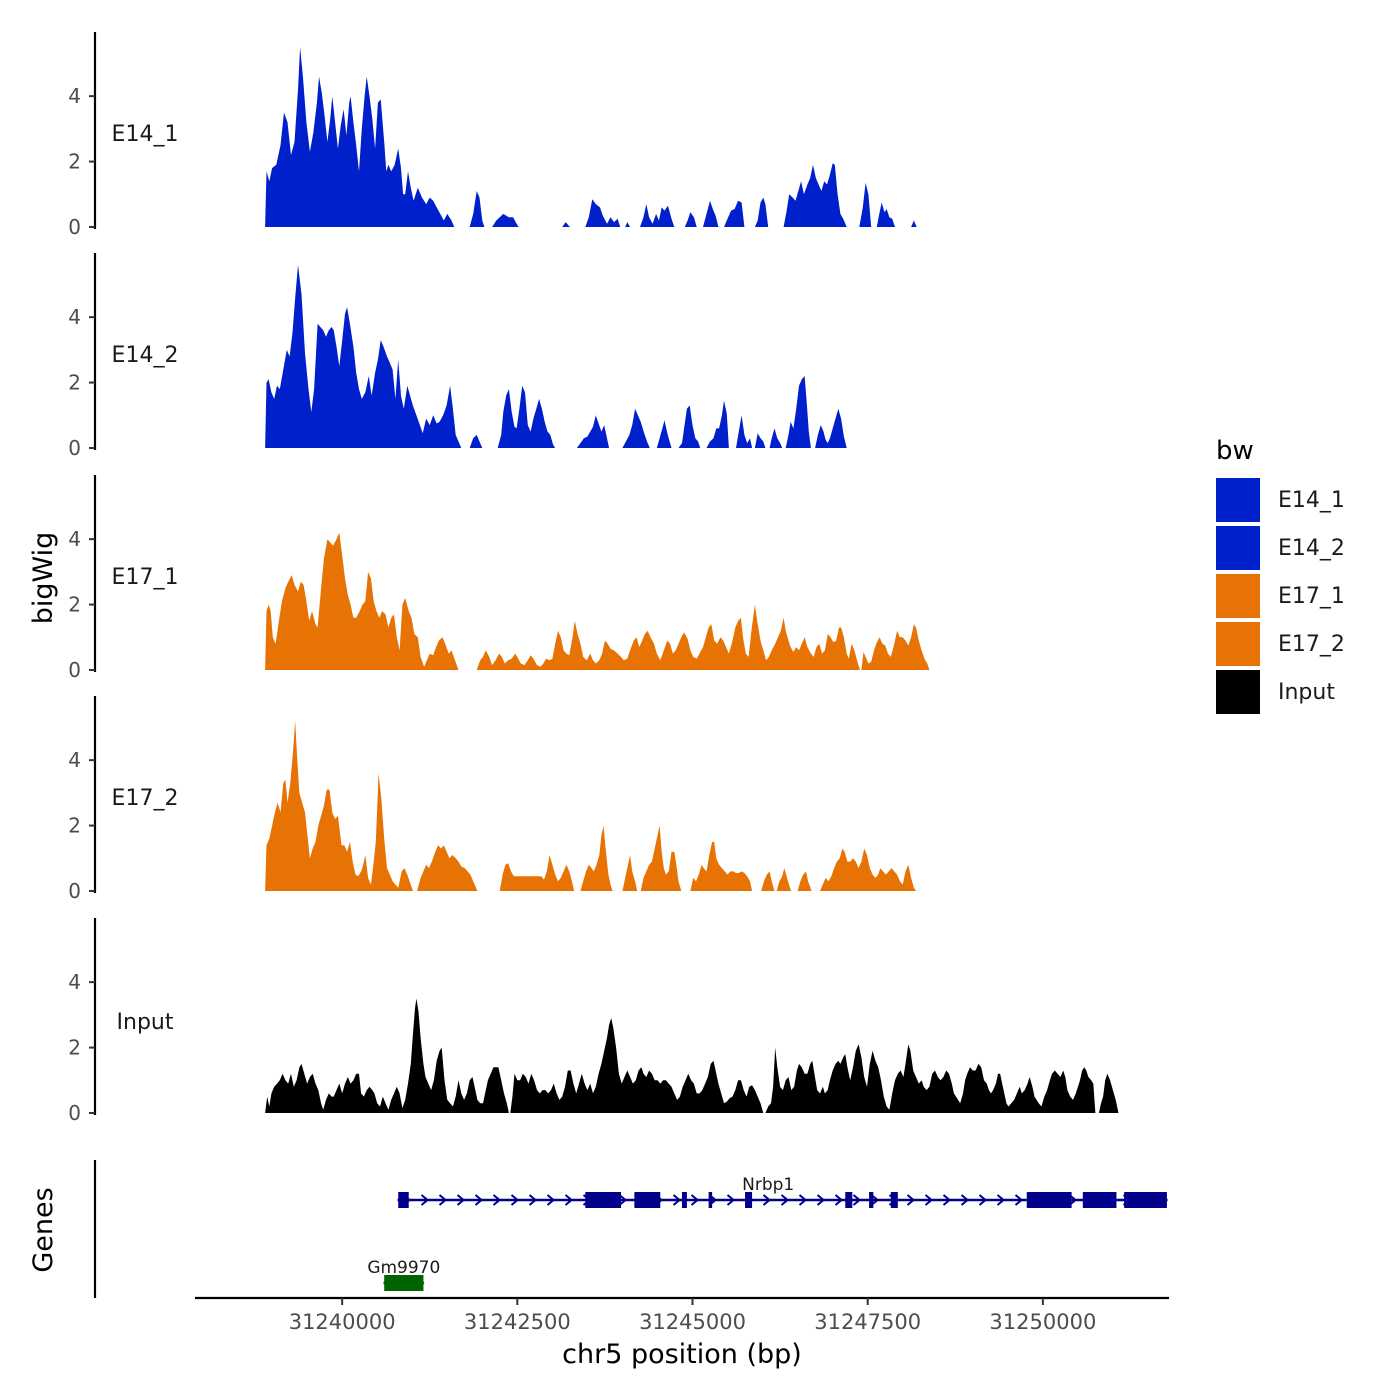  What do you see at coordinates (692, 1055) in the screenshot?
I see `coverage-area-input` at bounding box center [692, 1055].